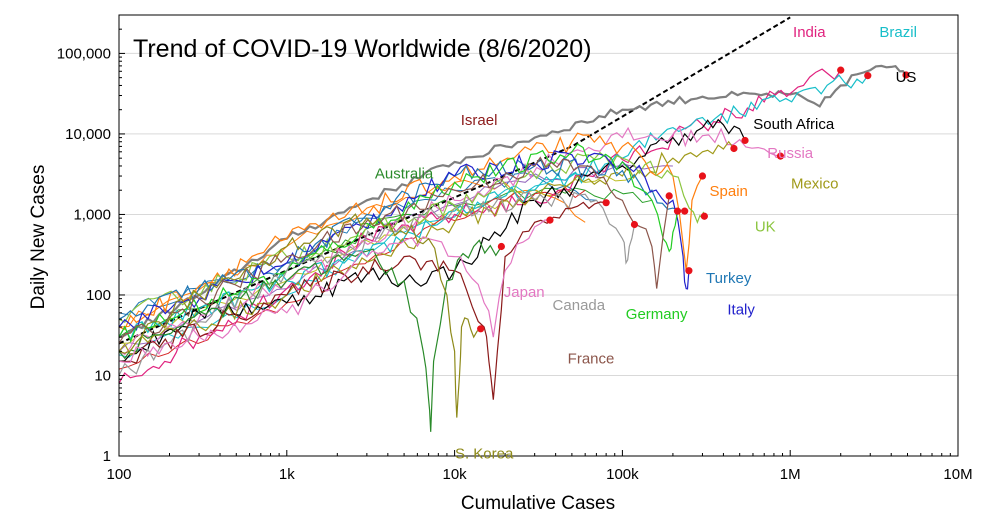 The width and height of the screenshot is (1000, 523). What do you see at coordinates (634, 224) in the screenshot?
I see `series-end-marker-canada` at bounding box center [634, 224].